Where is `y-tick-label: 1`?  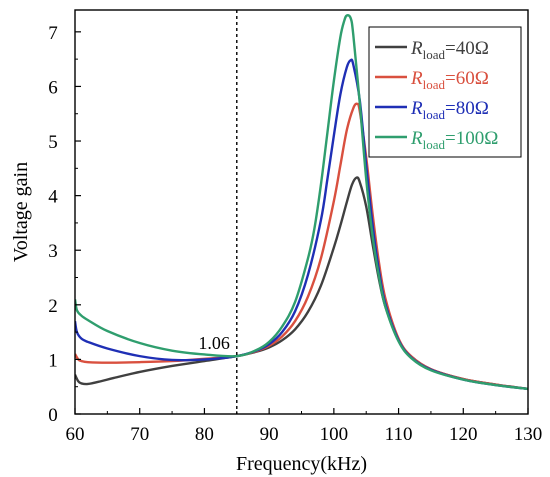 y-tick-label: 1 is located at coordinates (53, 360).